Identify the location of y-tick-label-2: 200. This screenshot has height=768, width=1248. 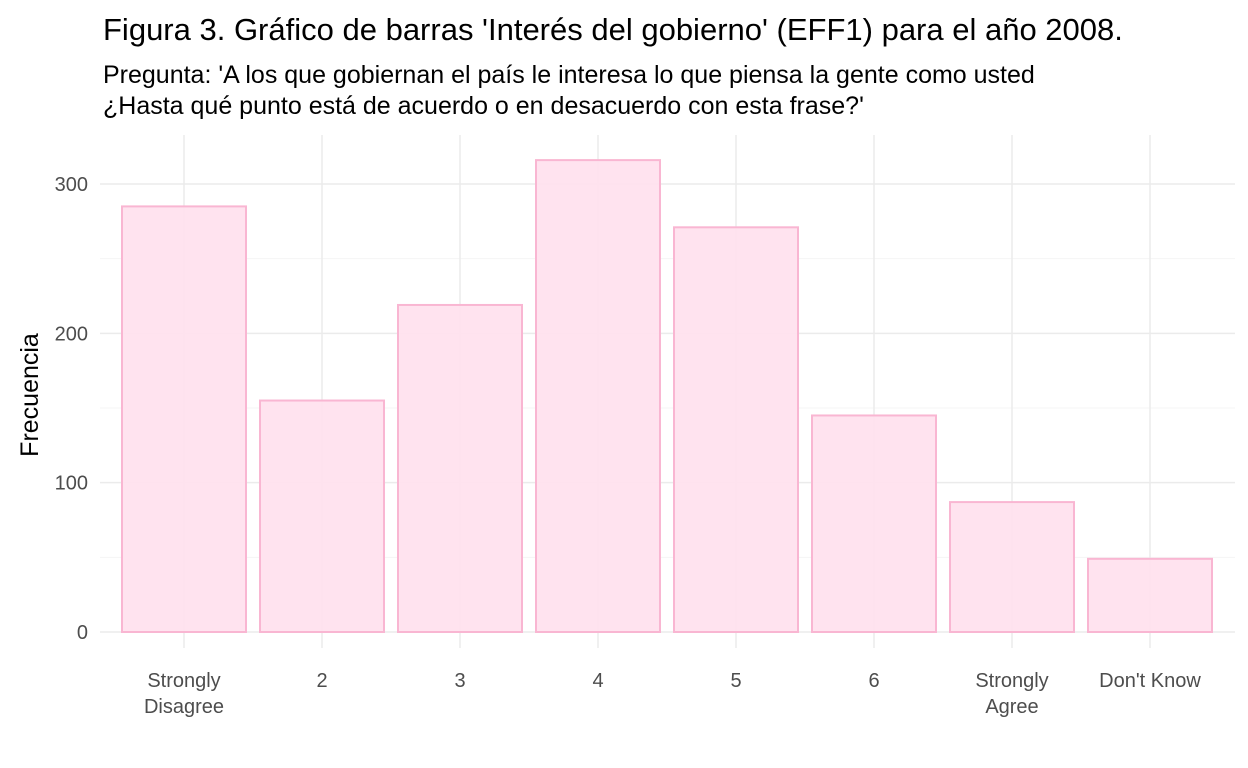
(71, 334).